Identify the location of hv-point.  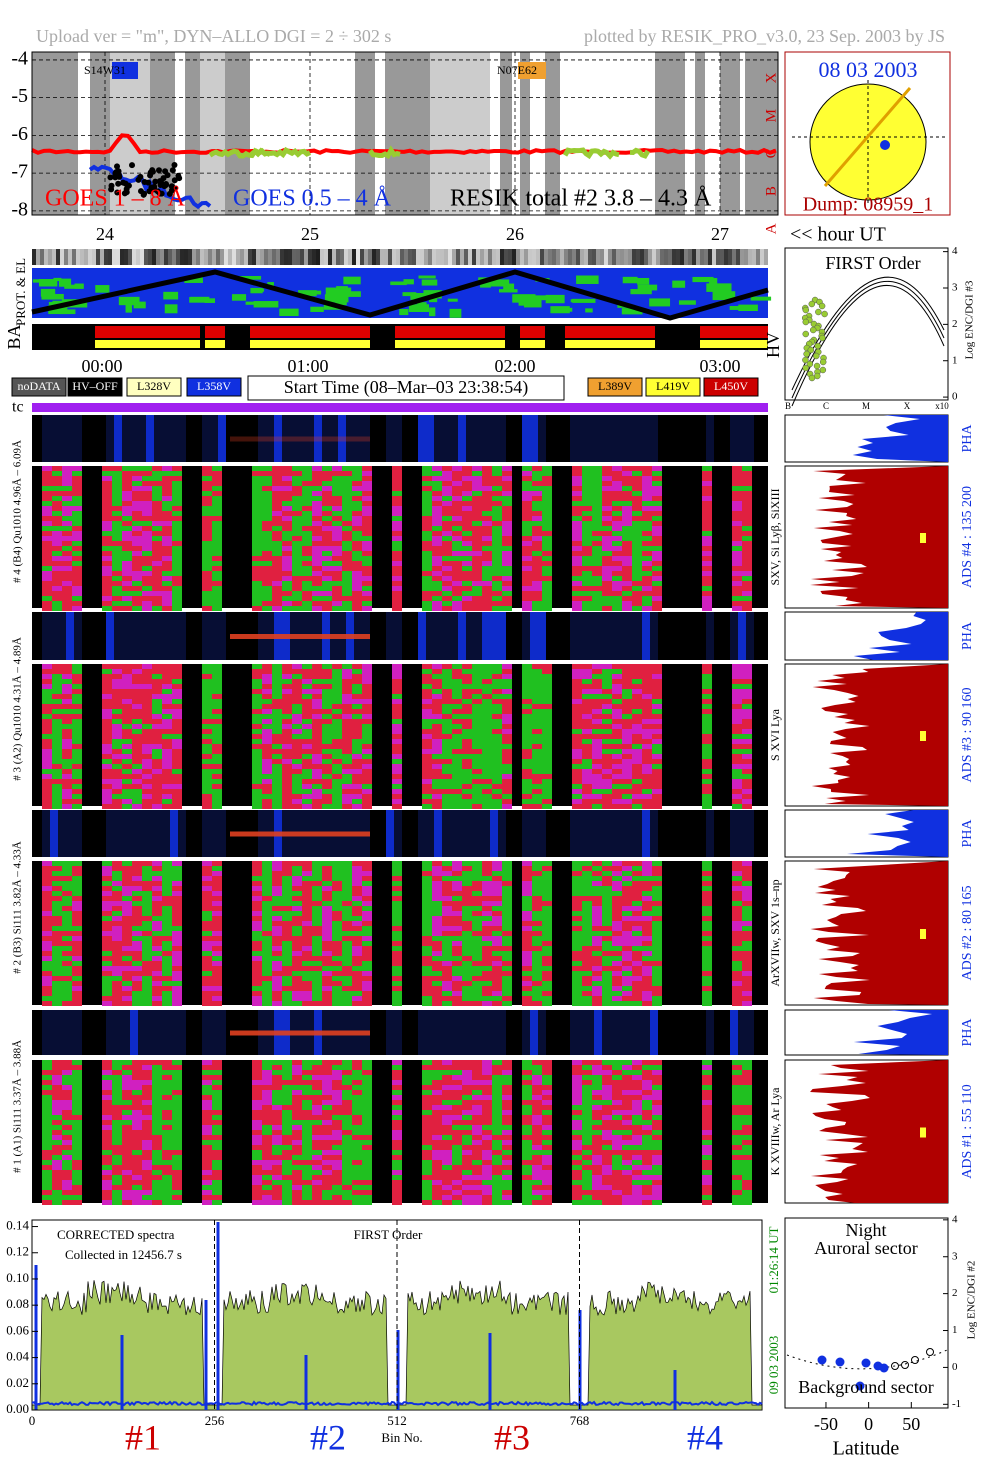
(806, 322).